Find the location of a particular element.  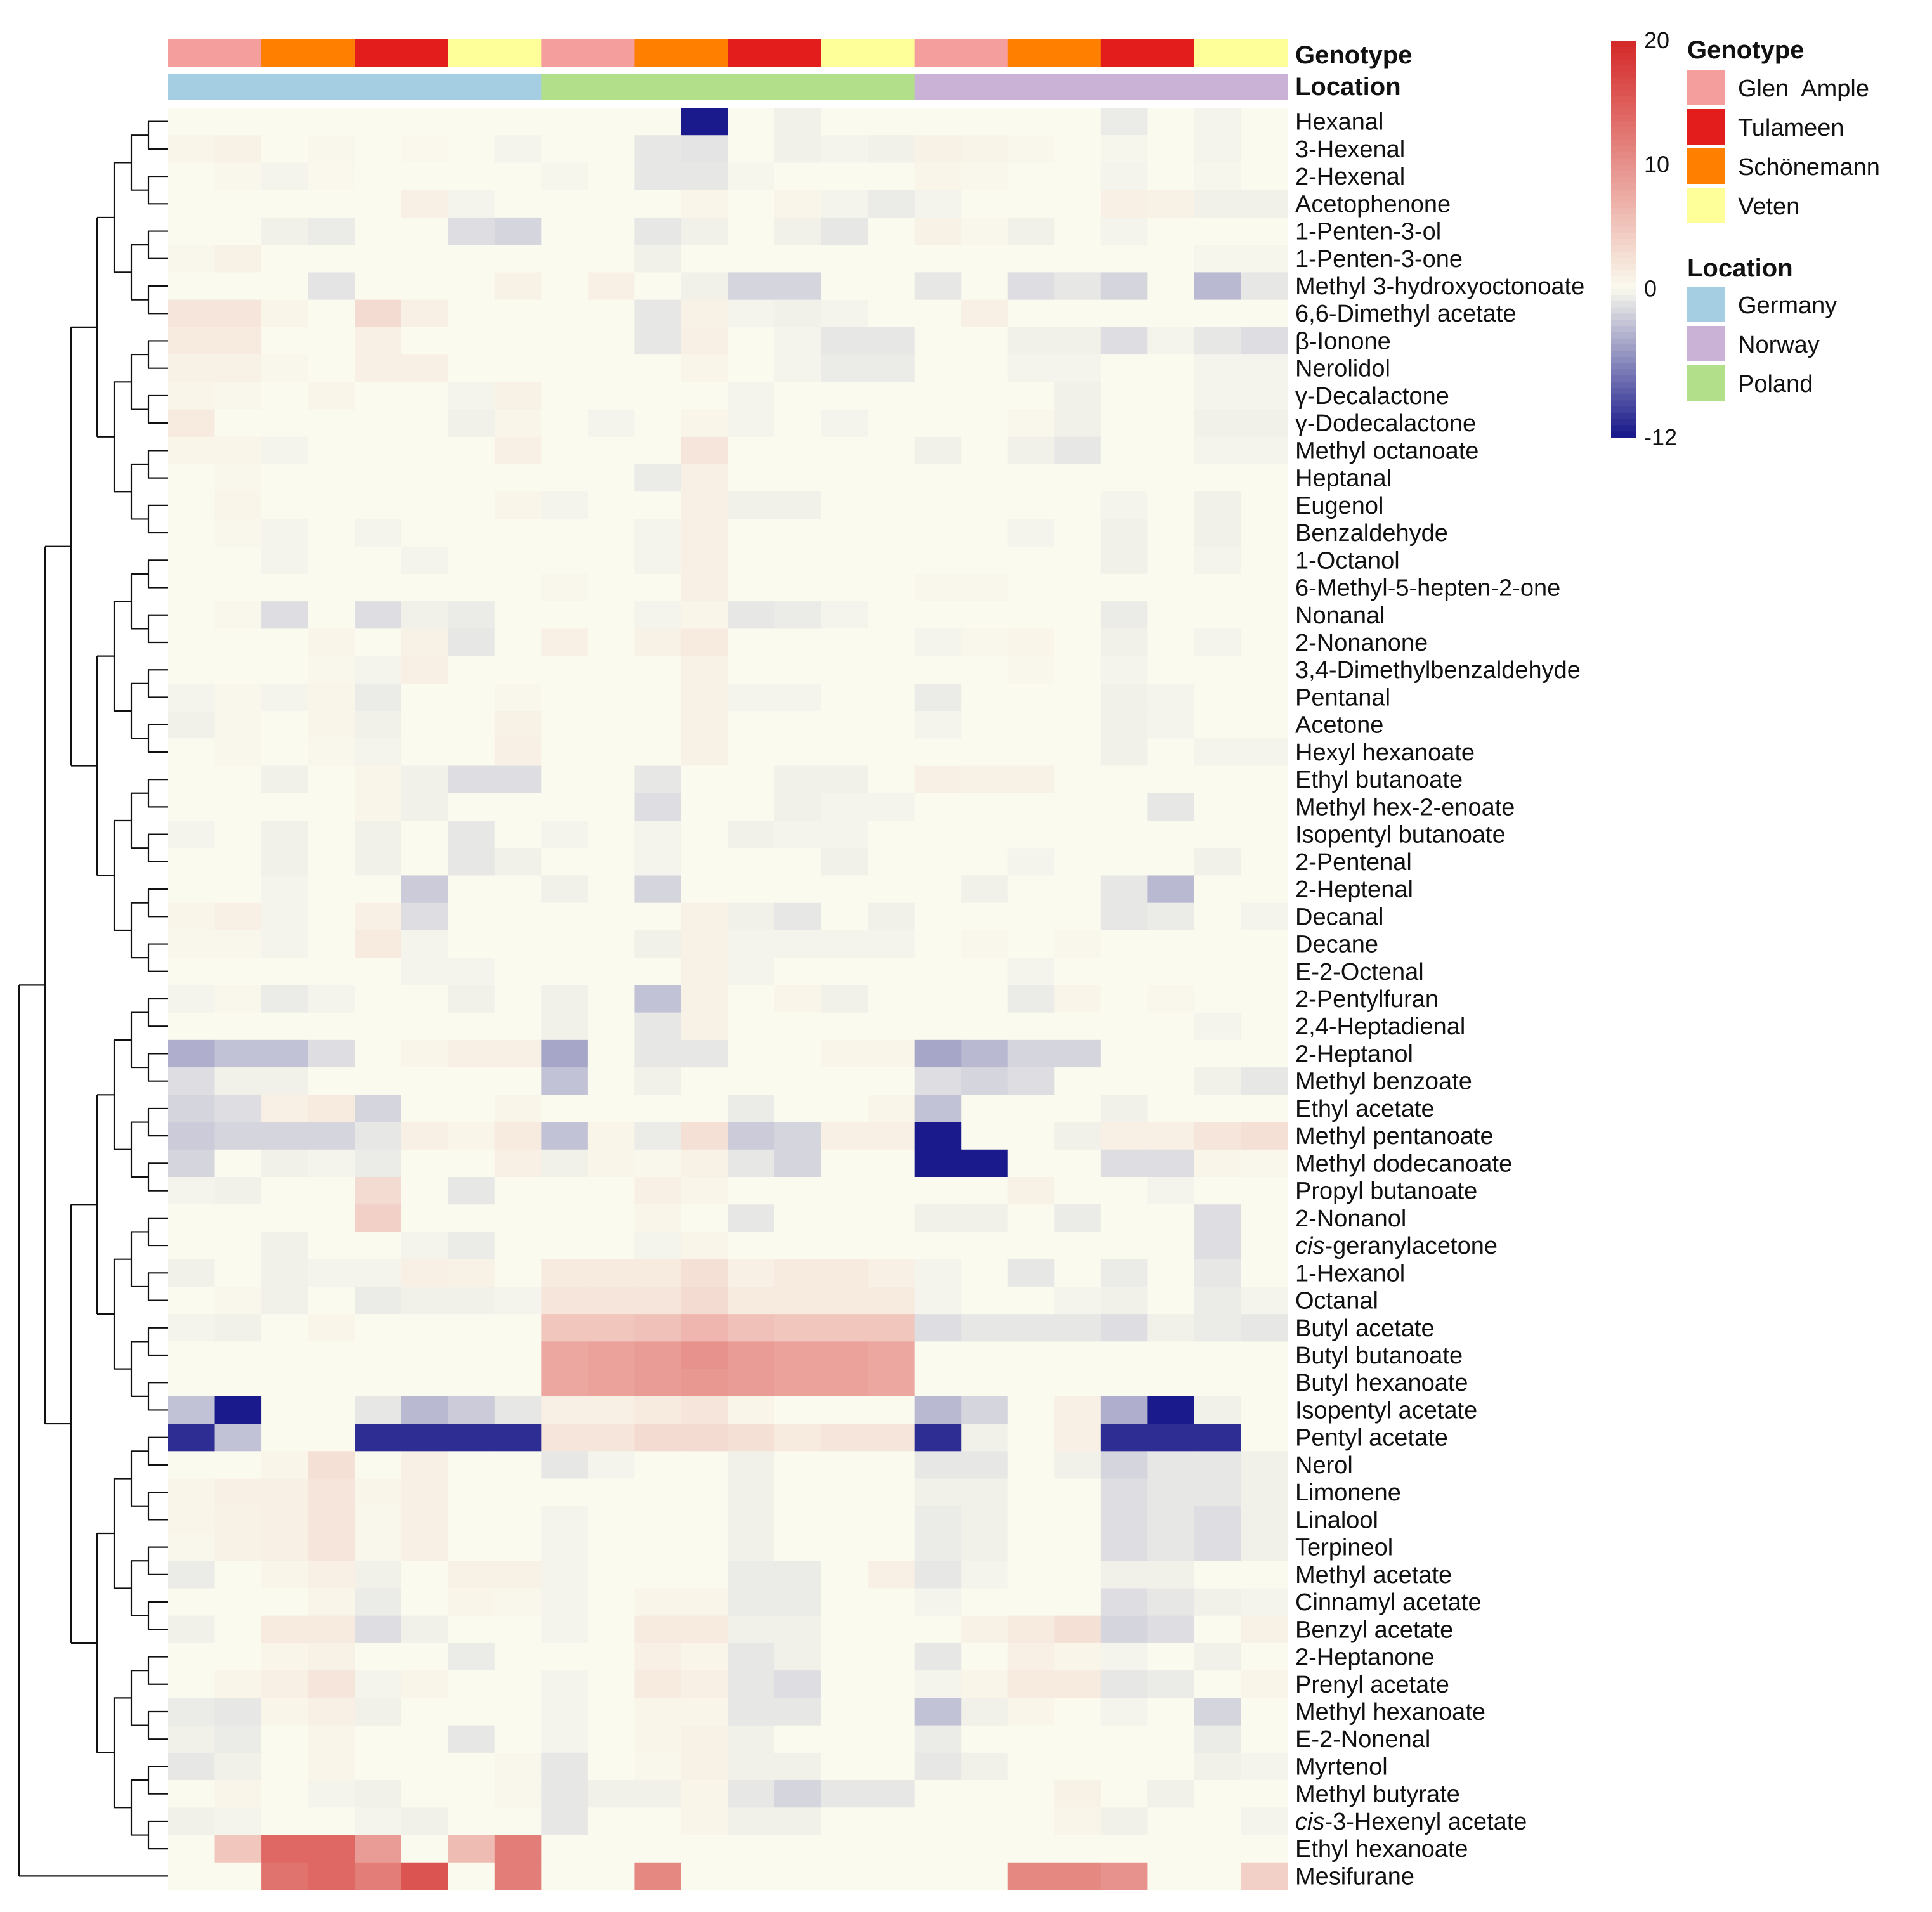

row-label: Ethyl hexanoate is located at coordinates (1381, 1850).